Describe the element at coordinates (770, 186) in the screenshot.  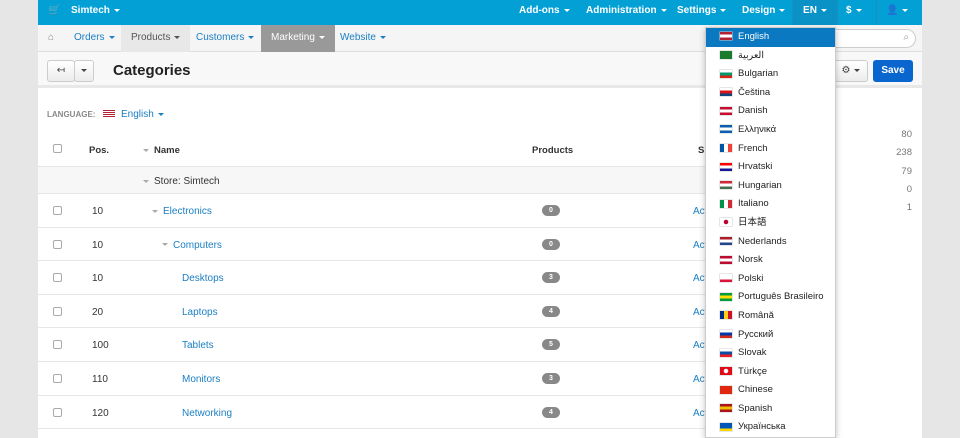
I see `language-option: Hungarian` at that location.